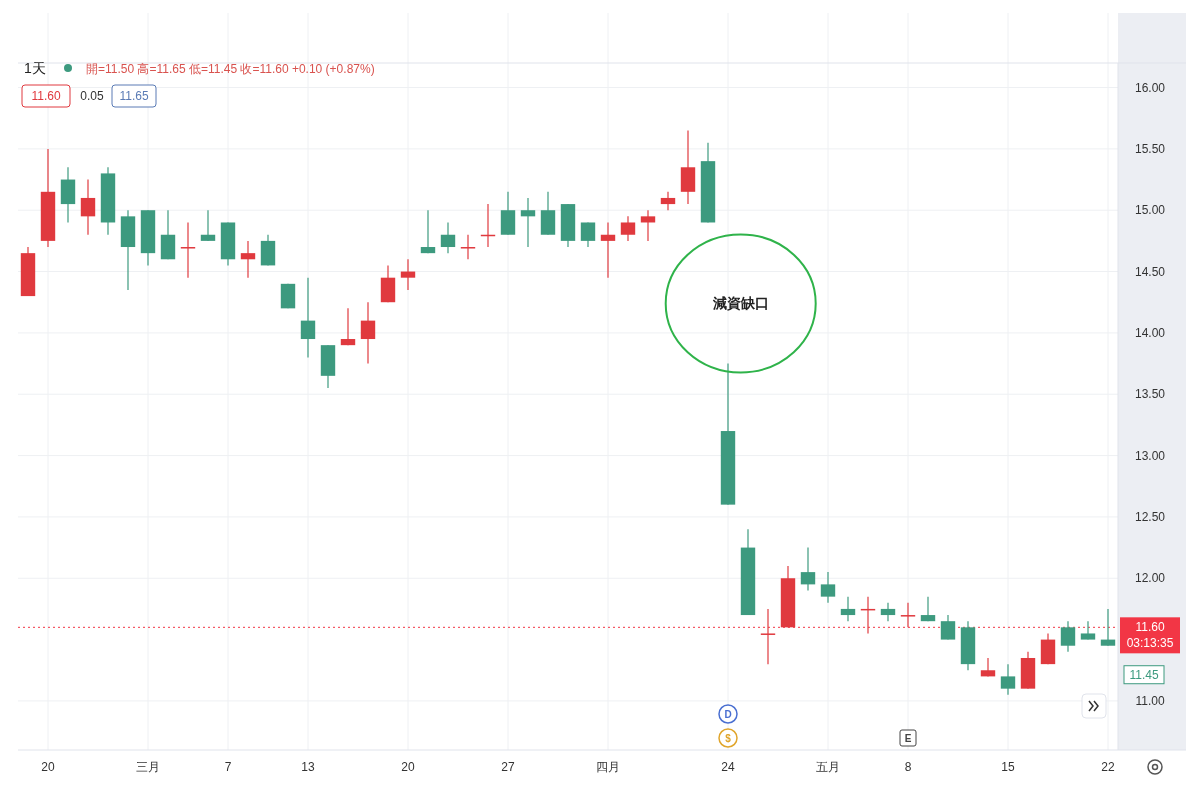 Image resolution: width=1200 pixels, height=800 pixels. Describe the element at coordinates (46, 96) in the screenshot. I see `annotation: 11.60` at that location.